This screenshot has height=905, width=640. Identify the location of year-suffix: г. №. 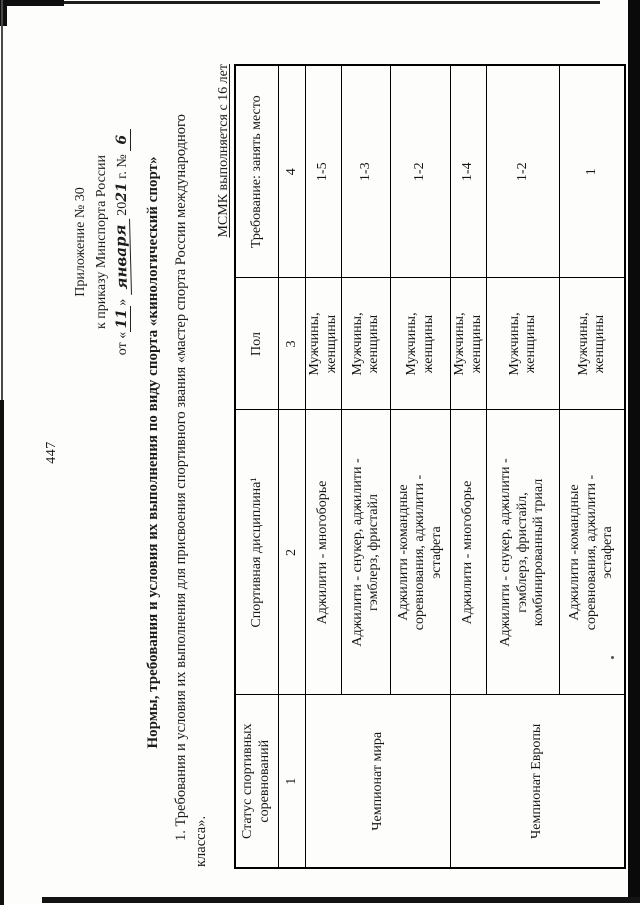
(122, 166).